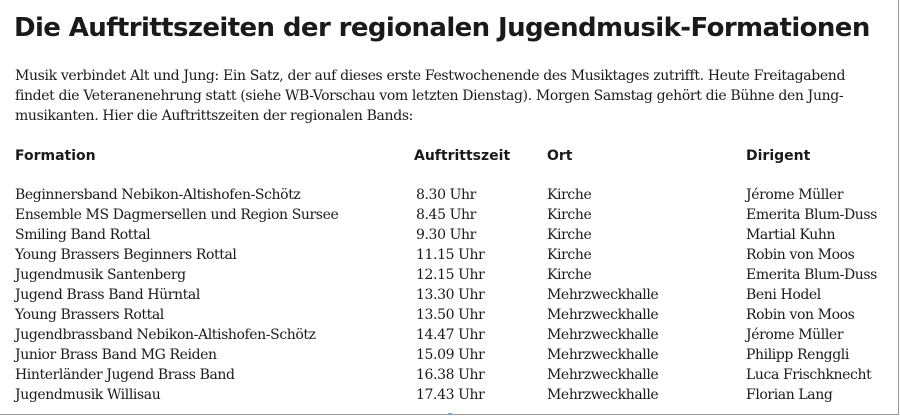 The width and height of the screenshot is (900, 419). I want to click on cell-time: 8.30 Uhr, so click(446, 195).